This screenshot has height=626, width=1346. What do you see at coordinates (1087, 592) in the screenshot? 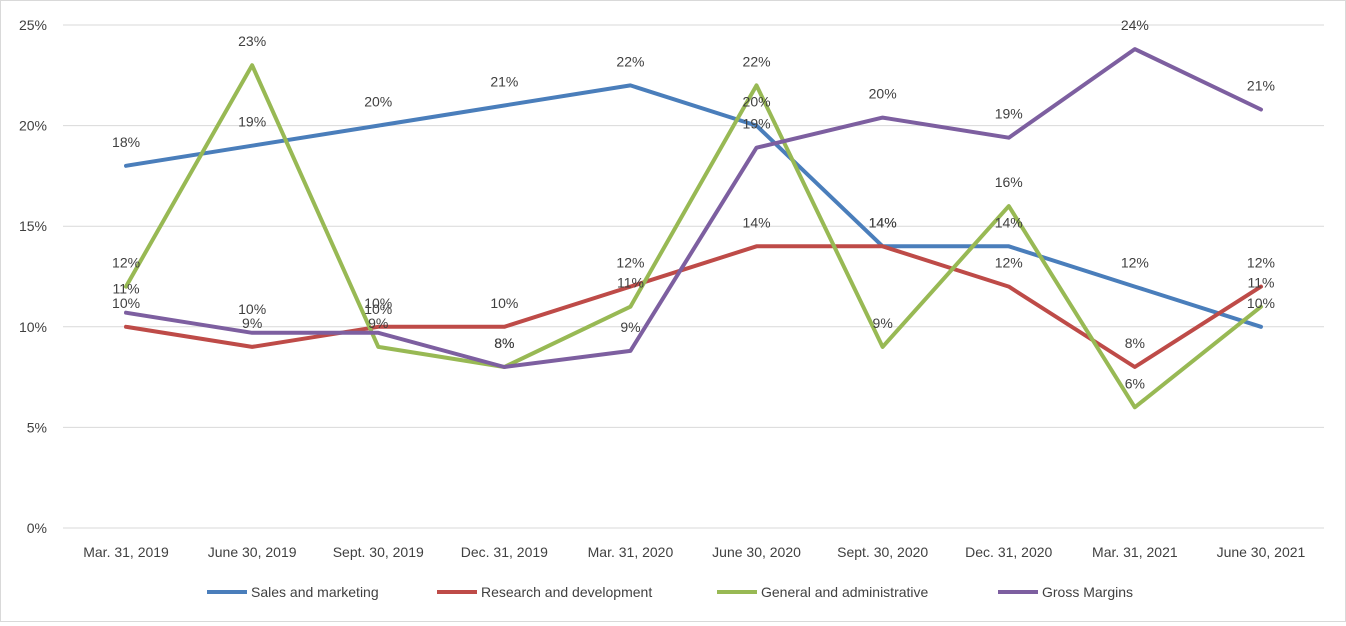
I see `legend-label: Gross Margins` at bounding box center [1087, 592].